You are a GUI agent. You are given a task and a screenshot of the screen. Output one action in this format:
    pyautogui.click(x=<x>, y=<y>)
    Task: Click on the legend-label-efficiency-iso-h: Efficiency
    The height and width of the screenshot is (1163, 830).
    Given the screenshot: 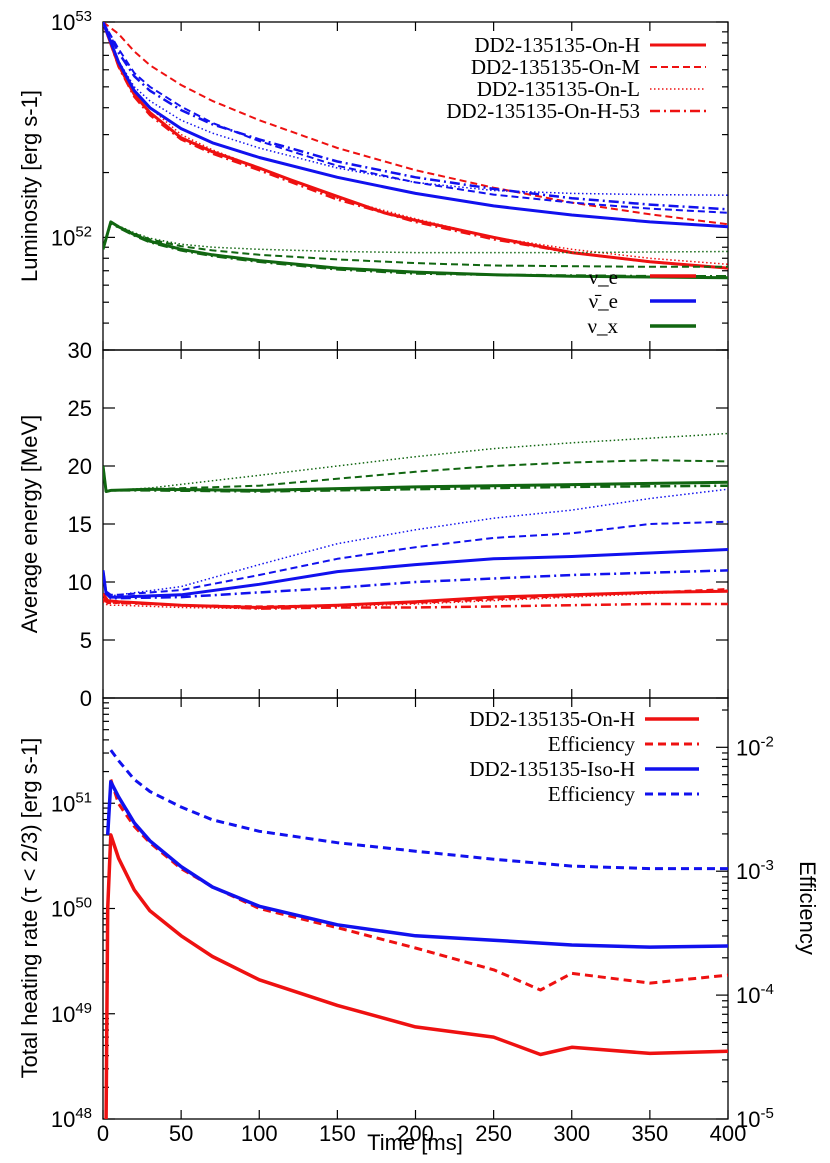 What is the action you would take?
    pyautogui.click(x=592, y=794)
    